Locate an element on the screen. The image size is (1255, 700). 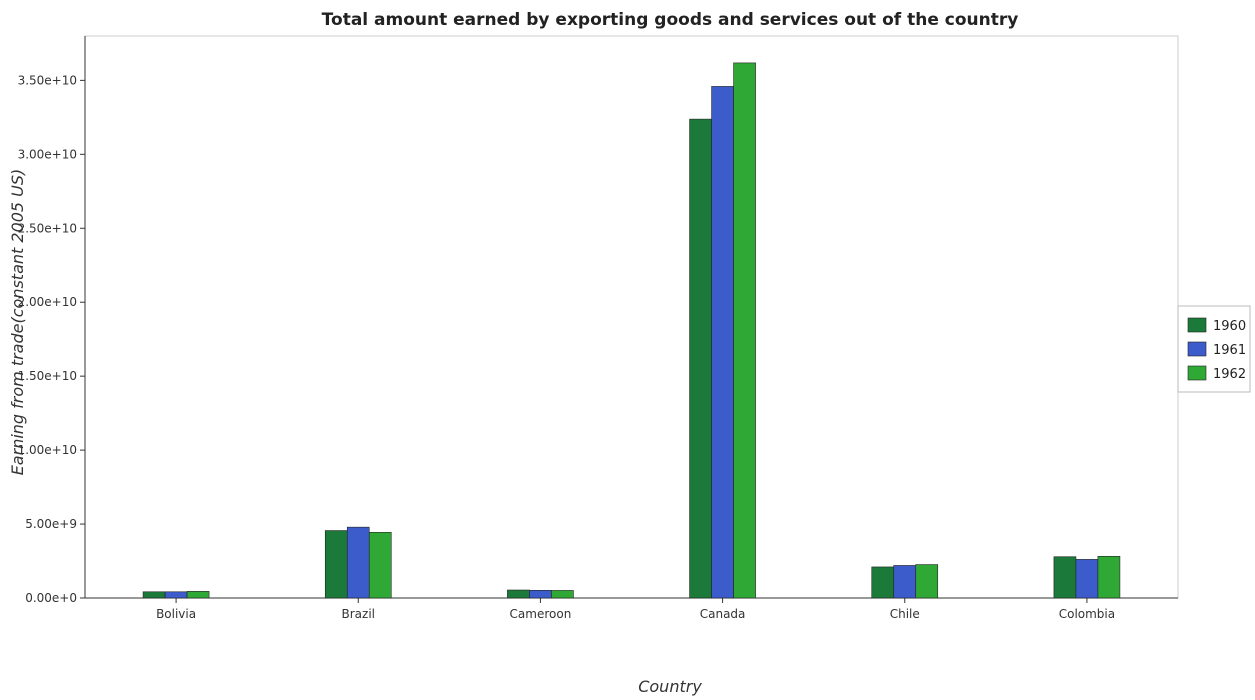
x-tick-label-cameroon: Cameroon is located at coordinates (541, 614).